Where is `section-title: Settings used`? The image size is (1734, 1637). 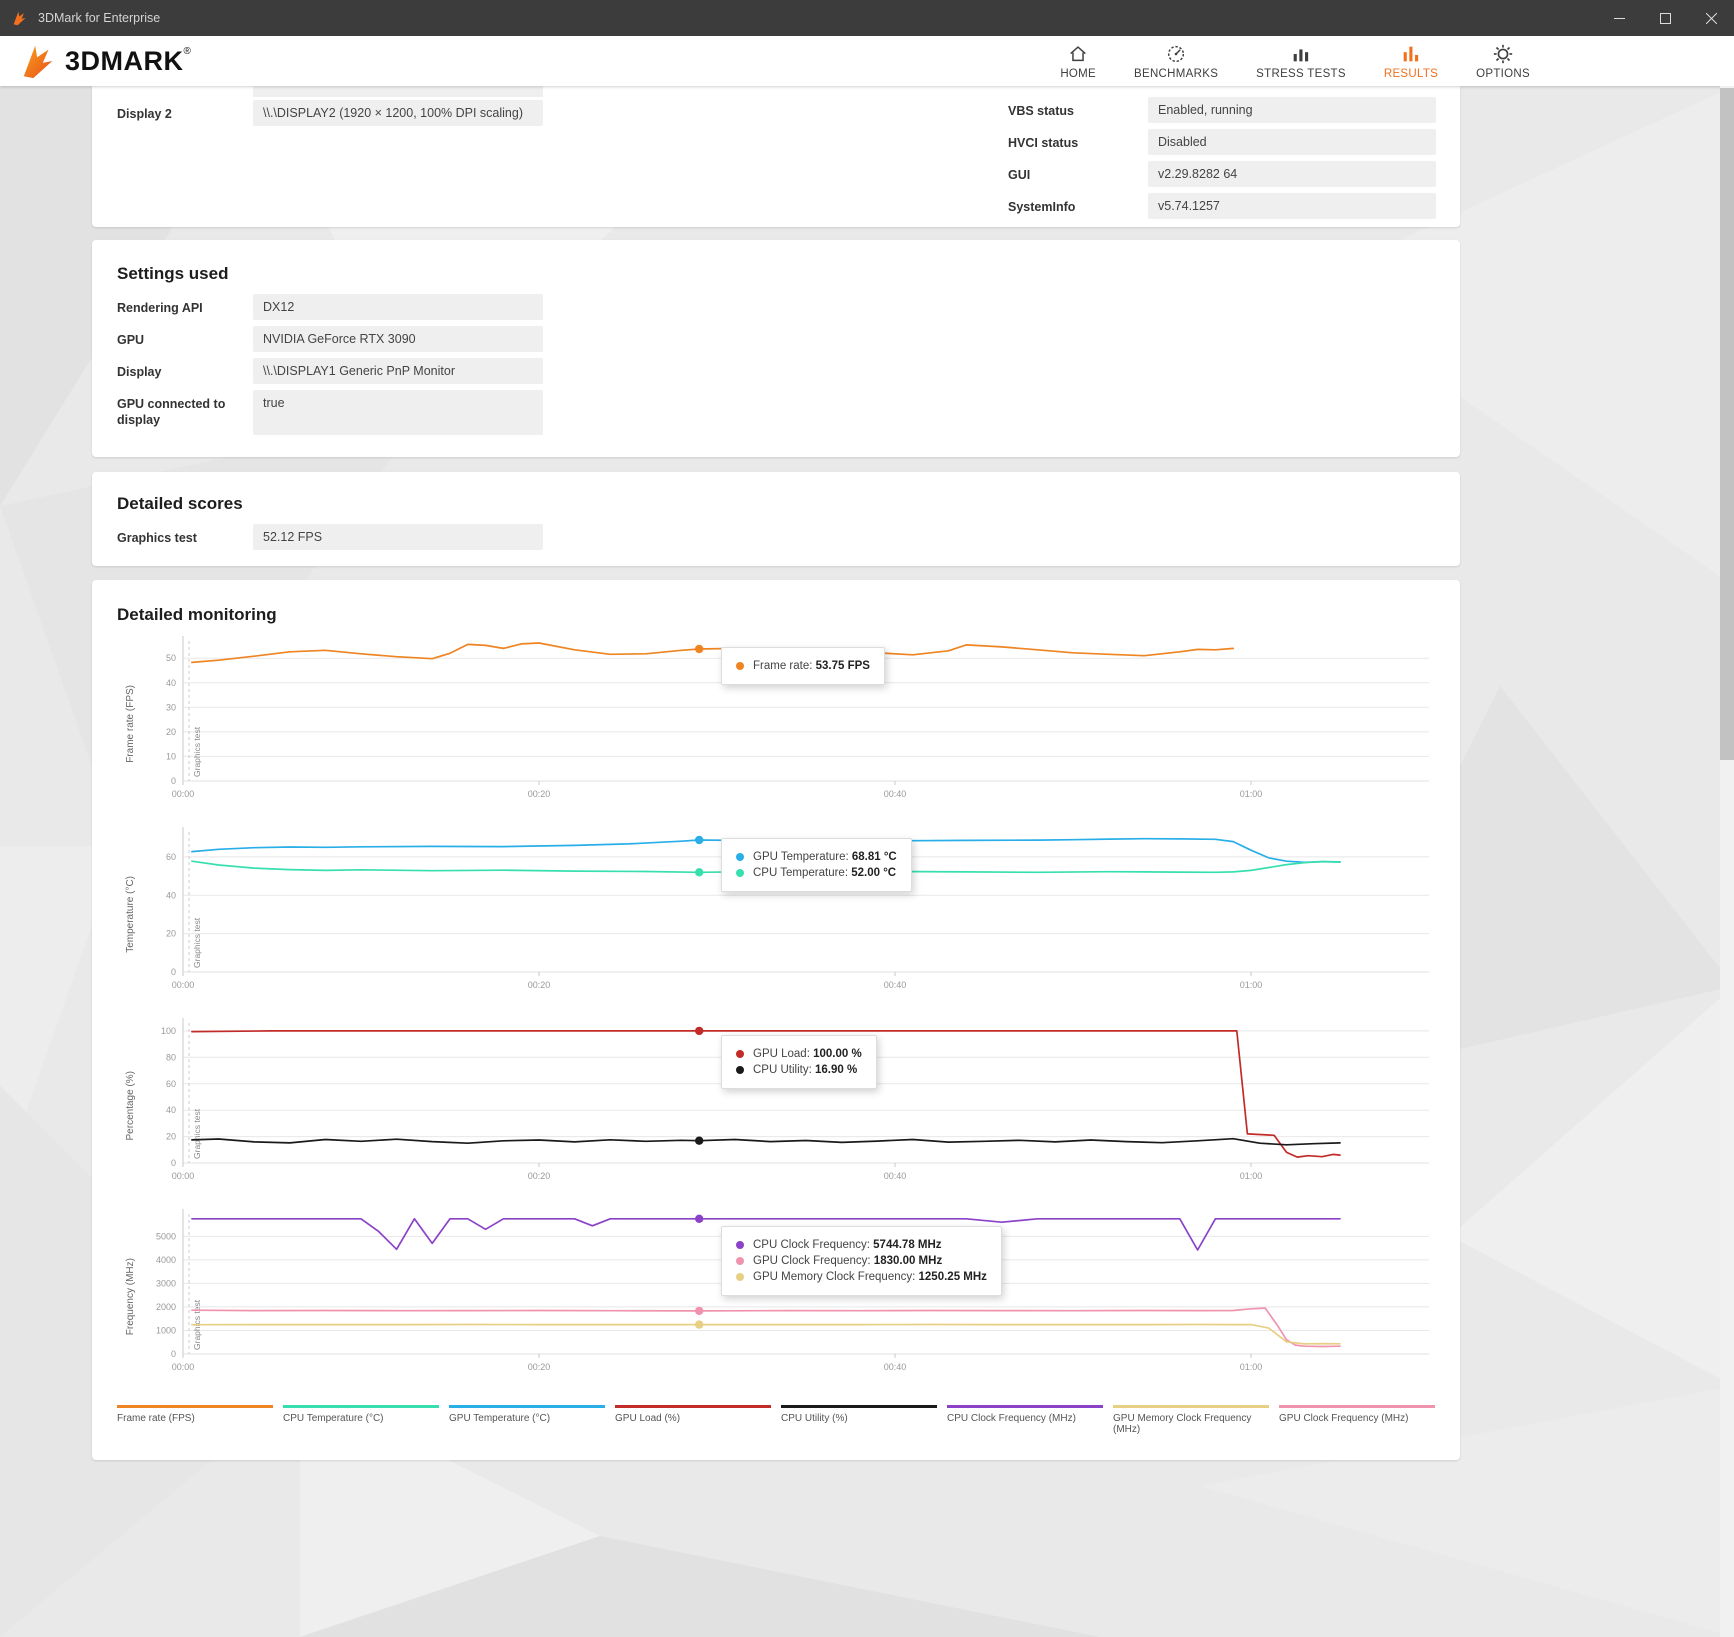 section-title: Settings used is located at coordinates (173, 273).